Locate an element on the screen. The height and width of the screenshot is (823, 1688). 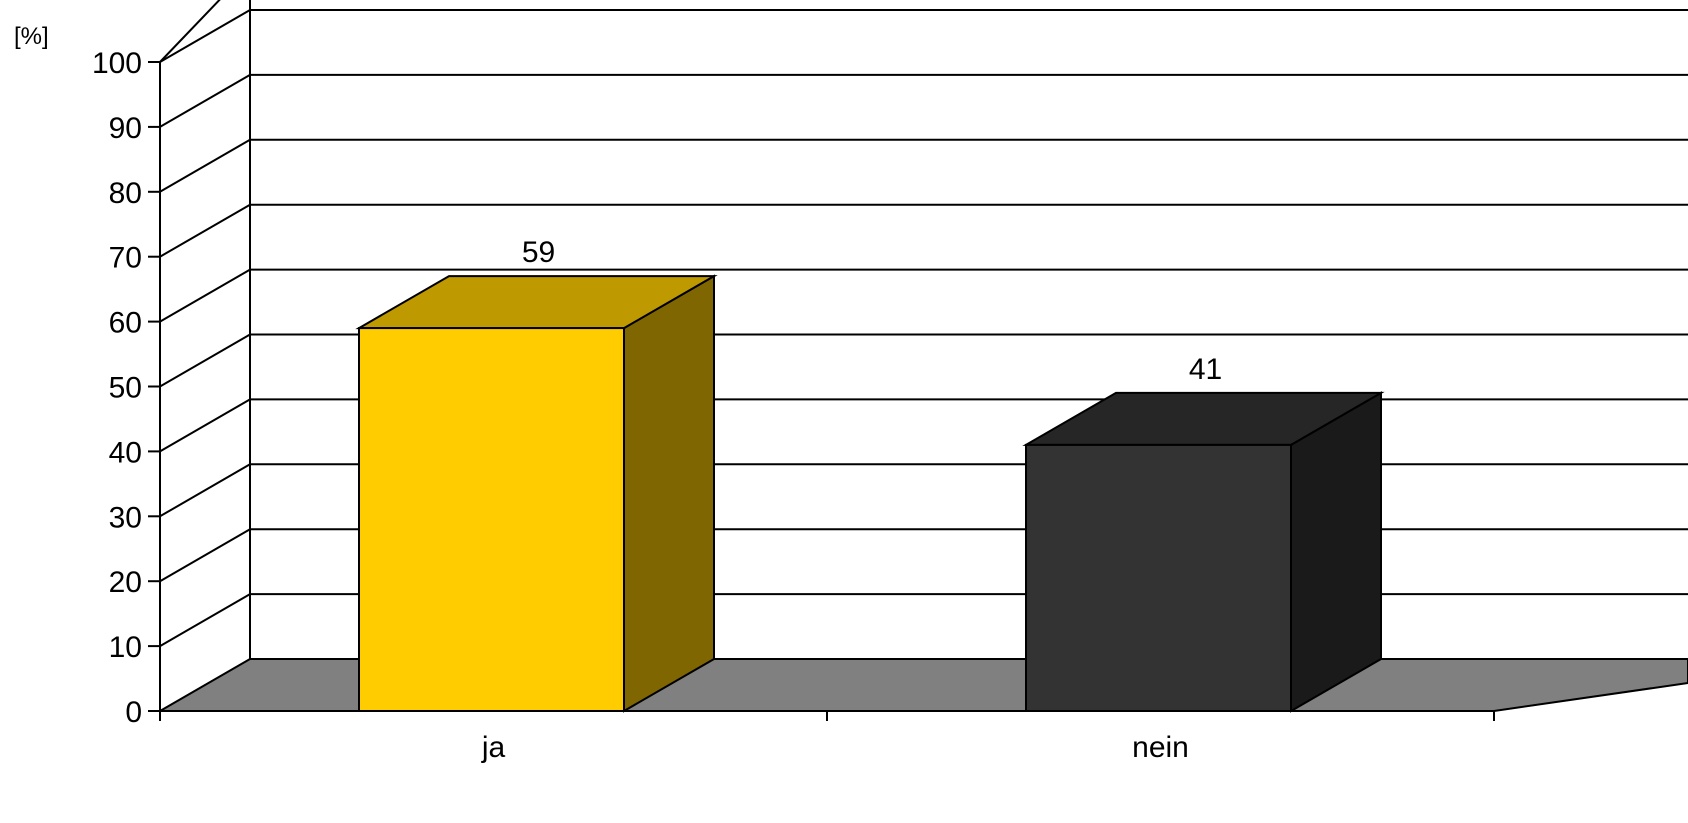
y-tick-label: 60 is located at coordinates (125, 323).